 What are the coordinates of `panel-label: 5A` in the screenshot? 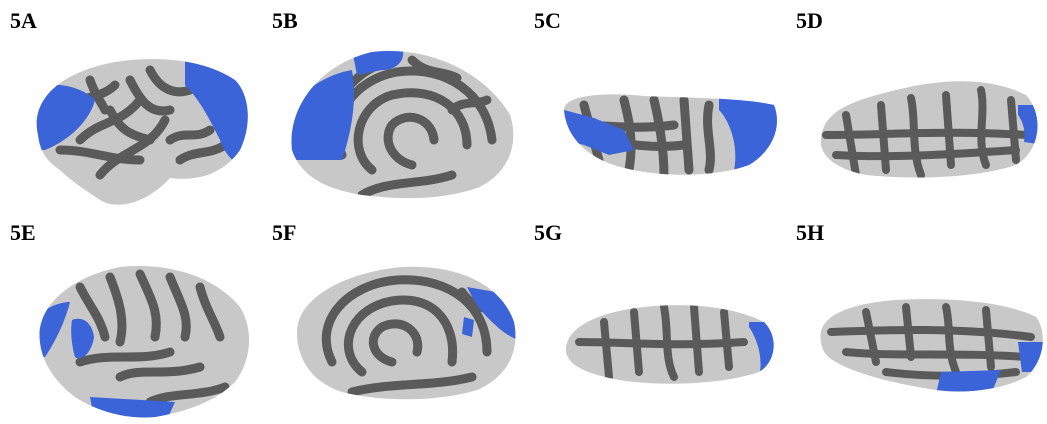 It's located at (23, 20).